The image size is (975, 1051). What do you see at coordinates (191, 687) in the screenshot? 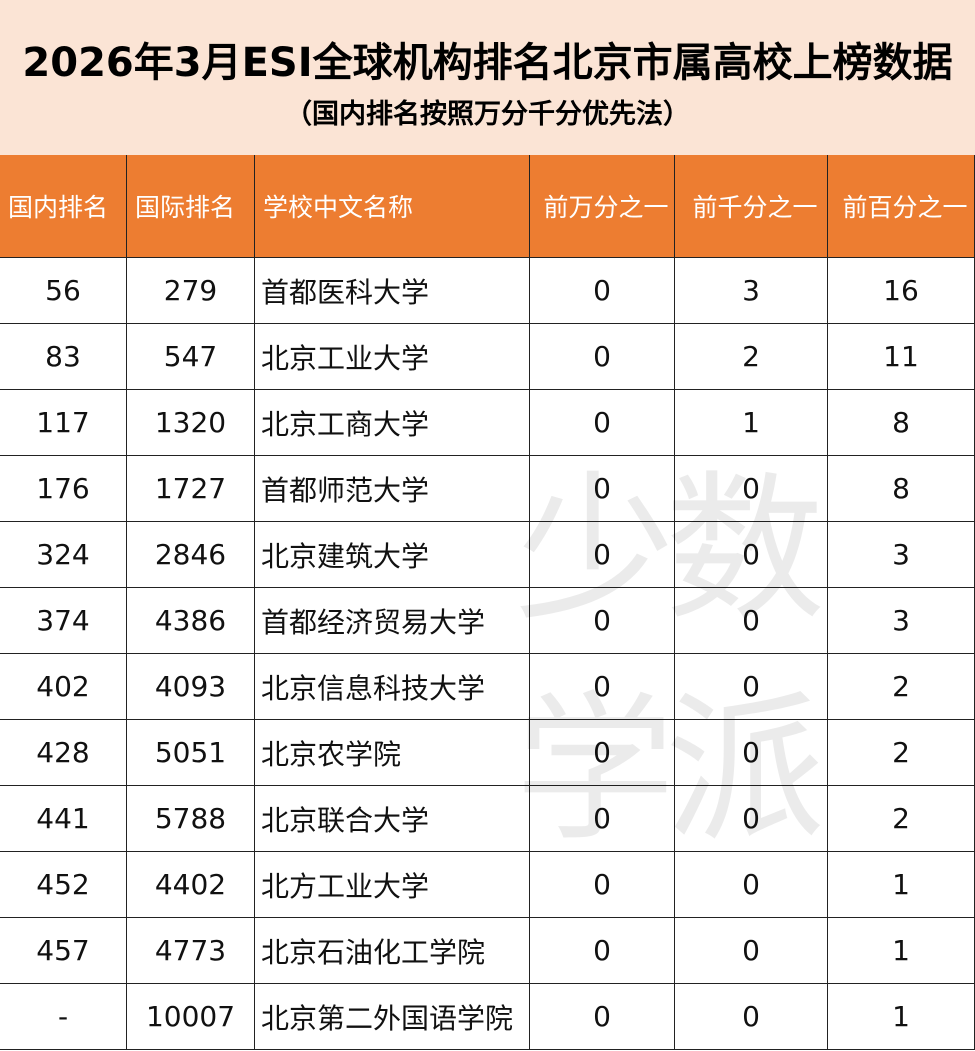
I see `table-cell: 4093` at bounding box center [191, 687].